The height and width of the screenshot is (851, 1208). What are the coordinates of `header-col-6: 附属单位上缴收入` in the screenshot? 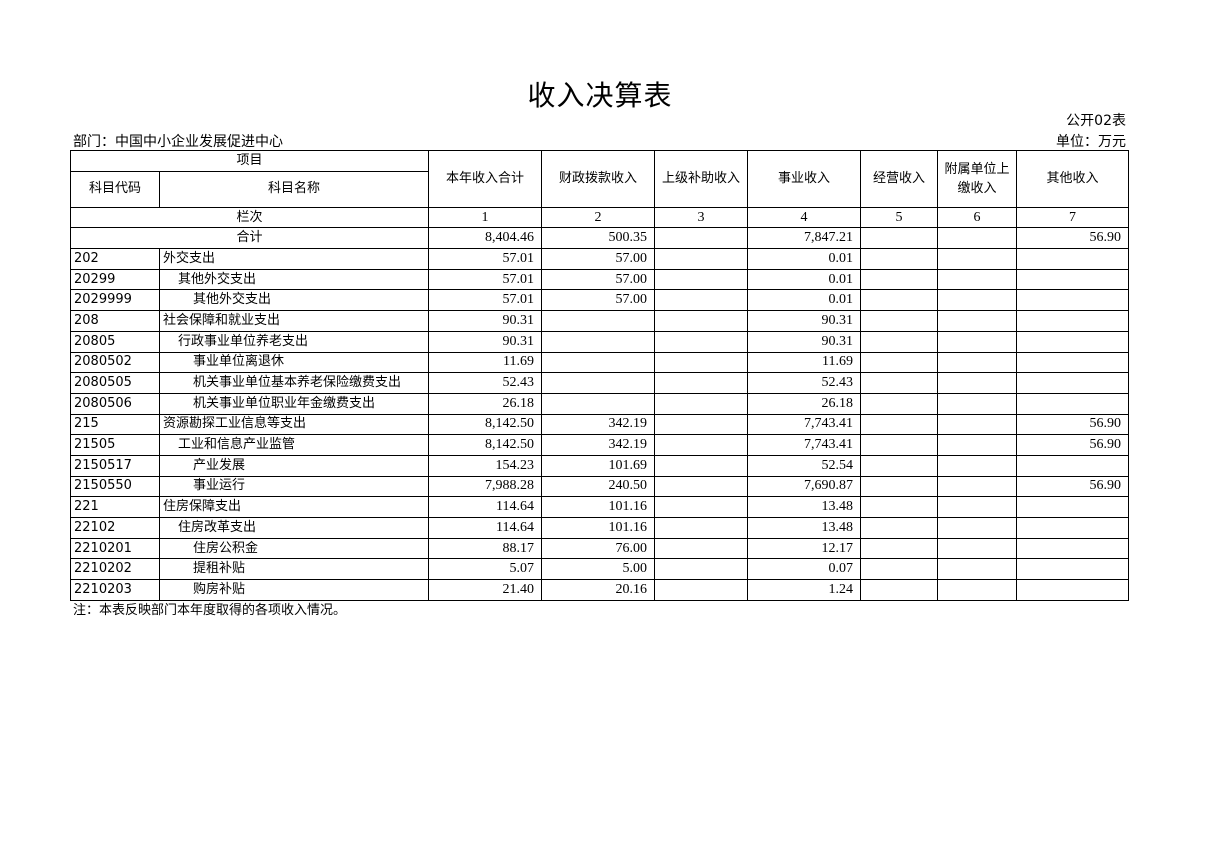 It's located at (977, 179).